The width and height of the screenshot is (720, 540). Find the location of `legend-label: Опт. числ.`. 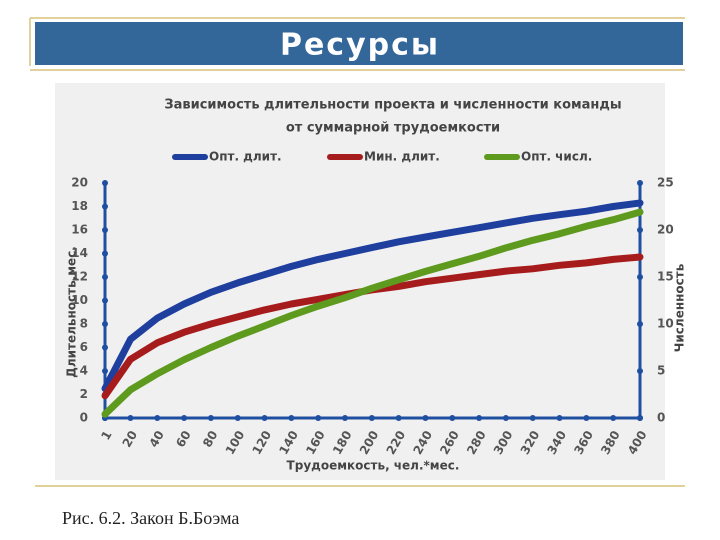

legend-label: Опт. числ. is located at coordinates (556, 157).